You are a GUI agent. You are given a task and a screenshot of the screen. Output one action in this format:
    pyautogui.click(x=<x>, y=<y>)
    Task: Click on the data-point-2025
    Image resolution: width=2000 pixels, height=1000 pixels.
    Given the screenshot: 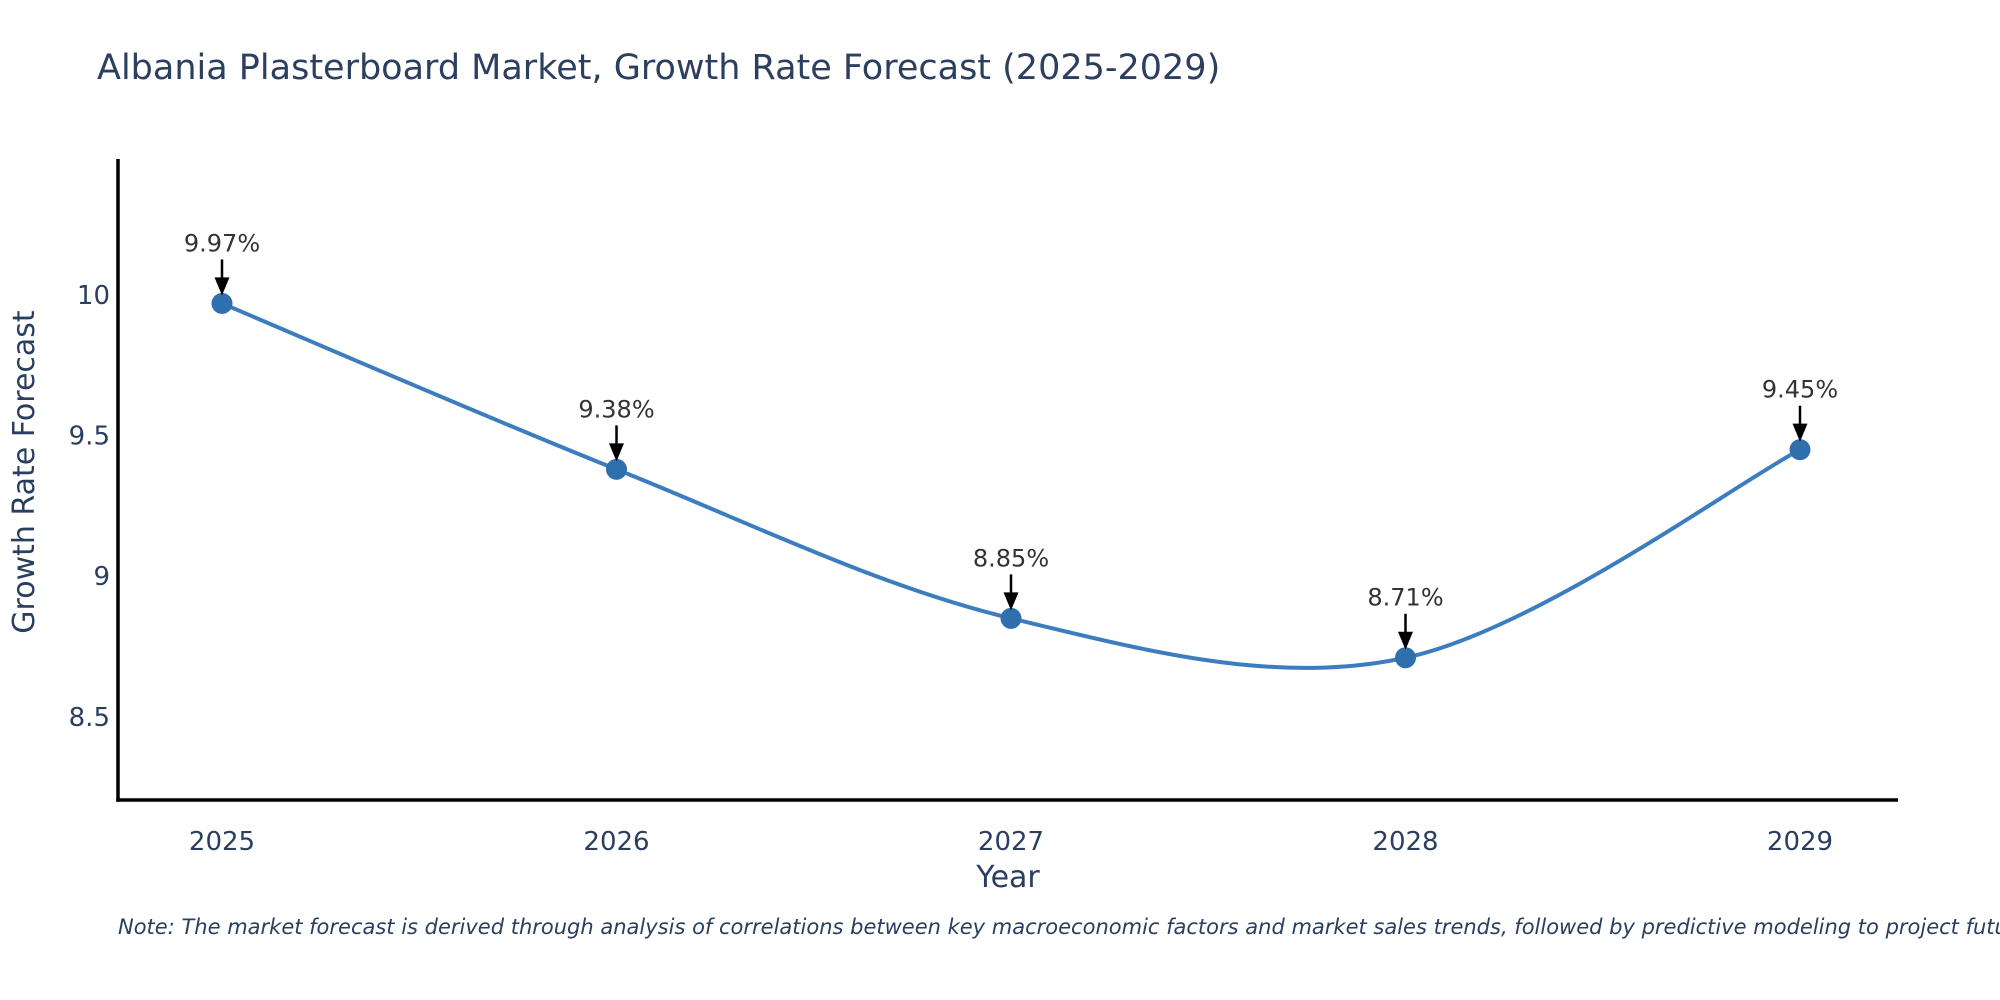 What is the action you would take?
    pyautogui.click(x=222, y=303)
    